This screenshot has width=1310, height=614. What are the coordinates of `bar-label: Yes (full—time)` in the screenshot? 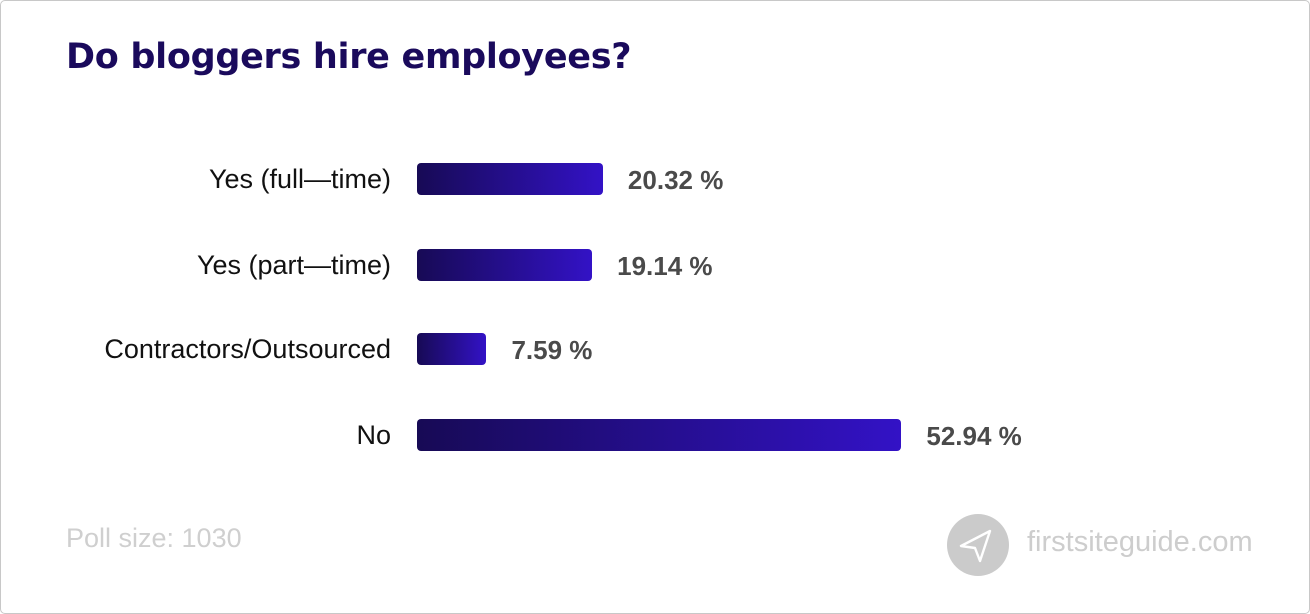 It's located at (299, 179).